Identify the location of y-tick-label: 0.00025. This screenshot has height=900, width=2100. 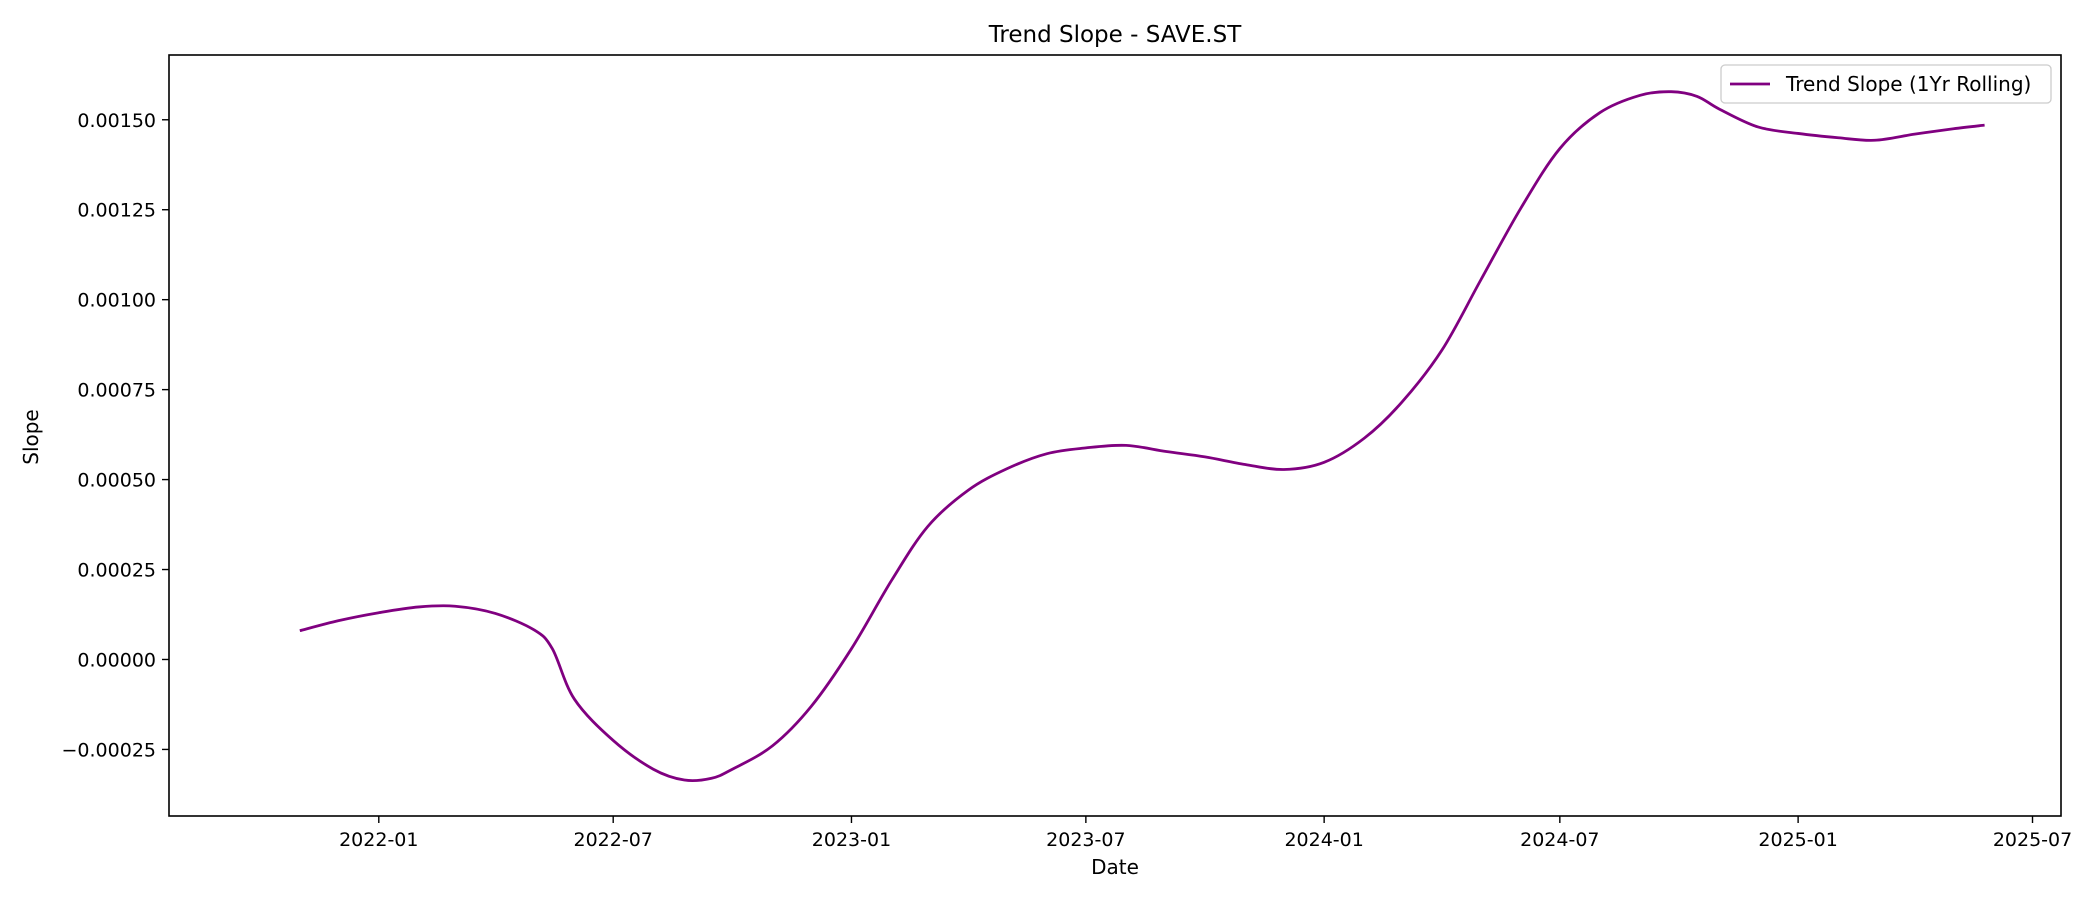
(116, 571).